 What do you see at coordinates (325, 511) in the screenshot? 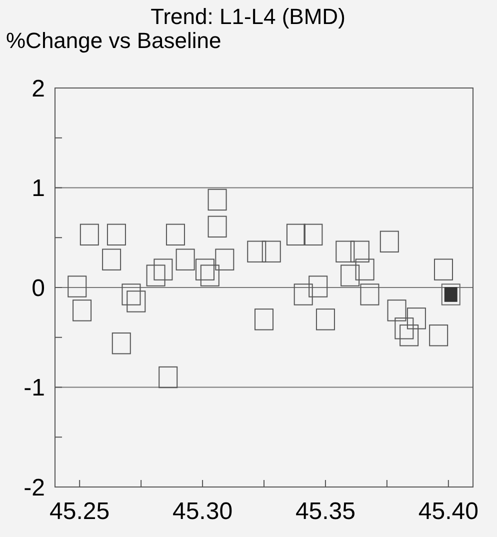
I see `x-tick-label: 45.35` at bounding box center [325, 511].